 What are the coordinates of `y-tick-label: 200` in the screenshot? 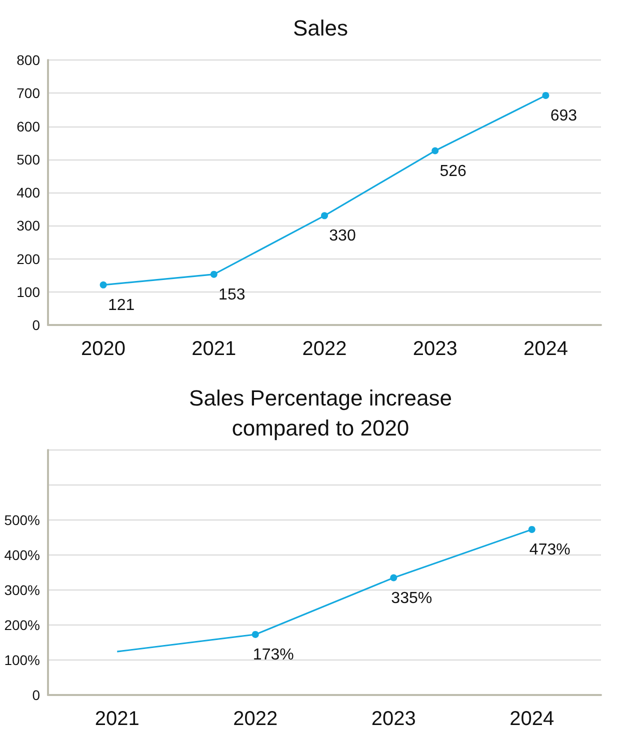 It's located at (28, 258).